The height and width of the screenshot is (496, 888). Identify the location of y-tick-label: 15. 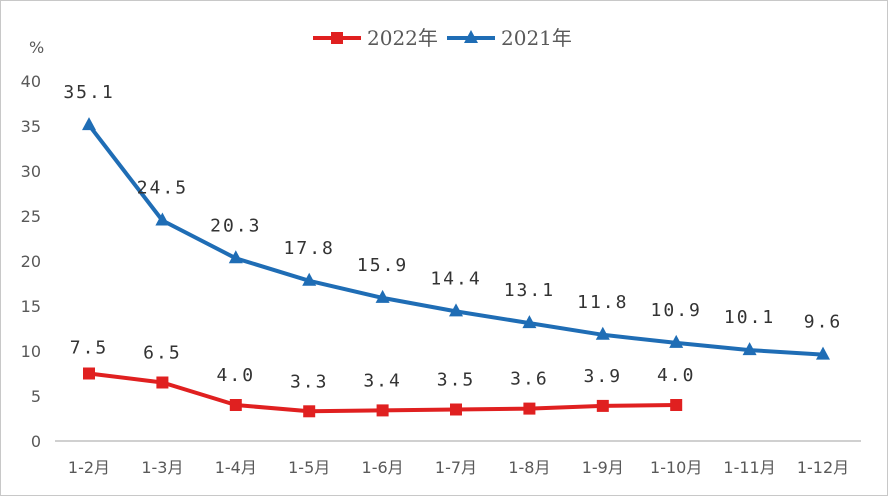
(31, 306).